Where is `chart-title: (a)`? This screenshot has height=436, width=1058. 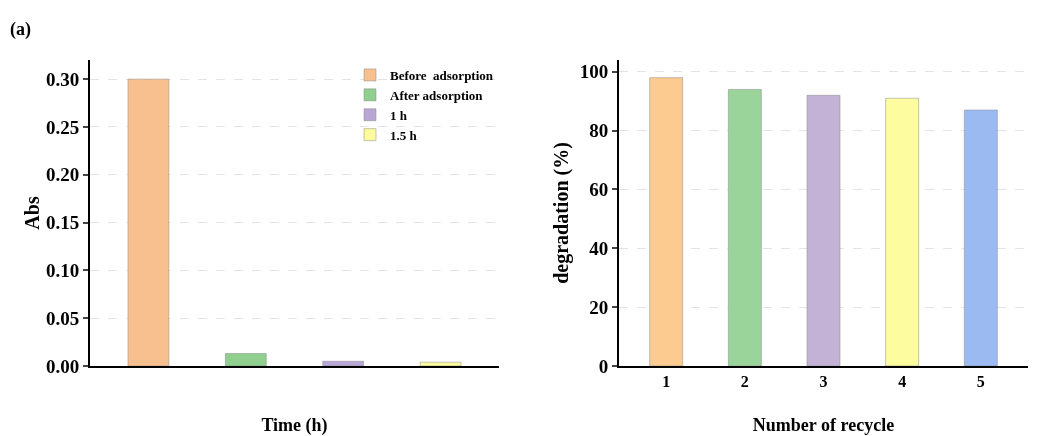
chart-title: (a) is located at coordinates (20, 29).